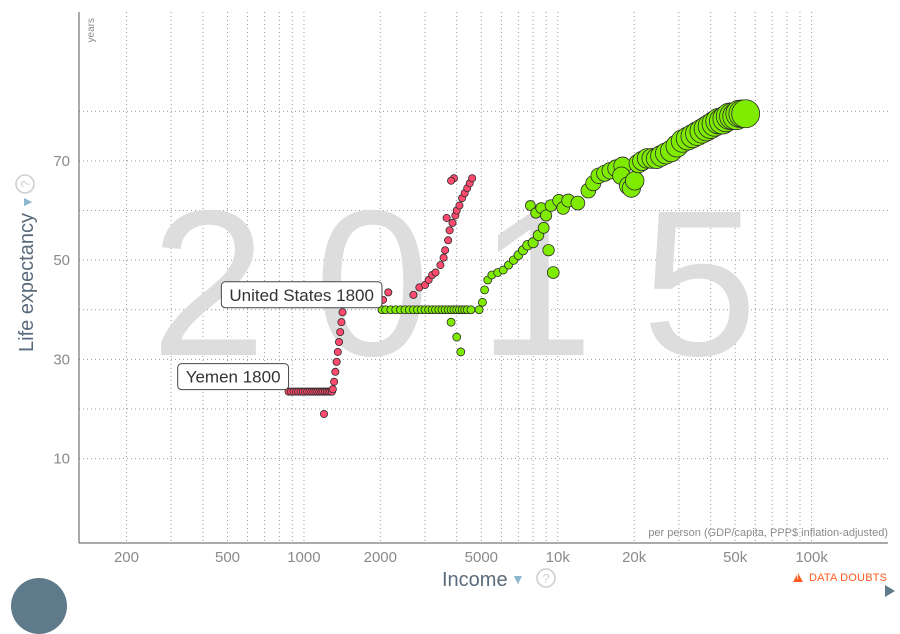 This screenshot has height=634, width=900. I want to click on annotation-label: United States 1800, so click(301, 295).